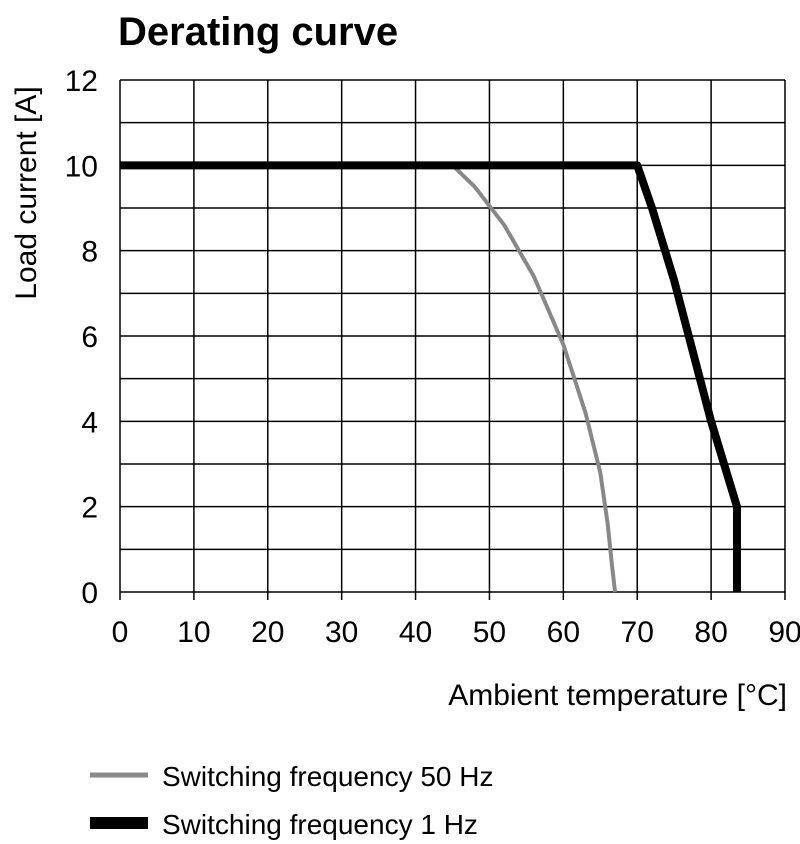 The image size is (800, 844). I want to click on y-axis-label: Load current [A], so click(26, 192).